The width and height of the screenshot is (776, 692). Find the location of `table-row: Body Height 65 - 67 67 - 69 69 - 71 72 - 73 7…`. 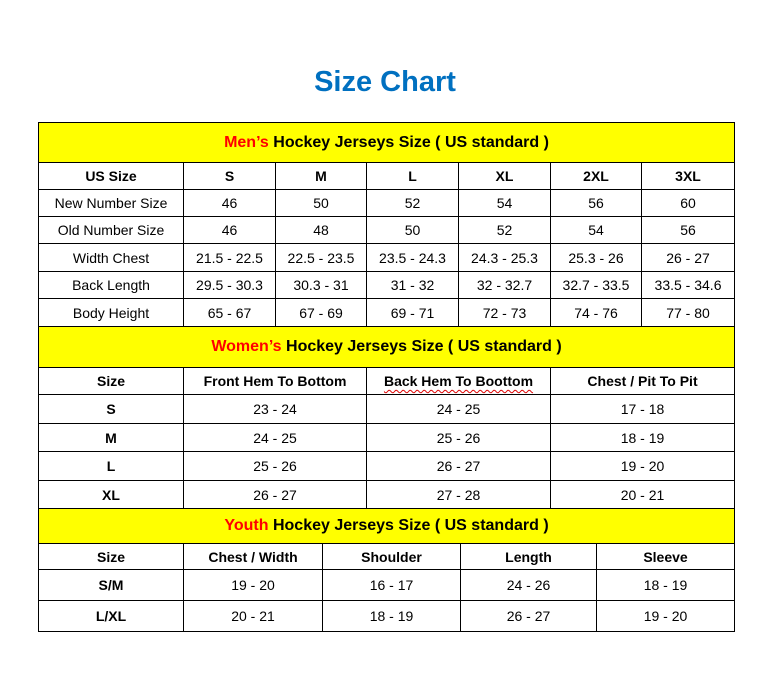

table-row: Body Height 65 - 67 67 - 69 69 - 71 72 - 73 7… is located at coordinates (387, 312).